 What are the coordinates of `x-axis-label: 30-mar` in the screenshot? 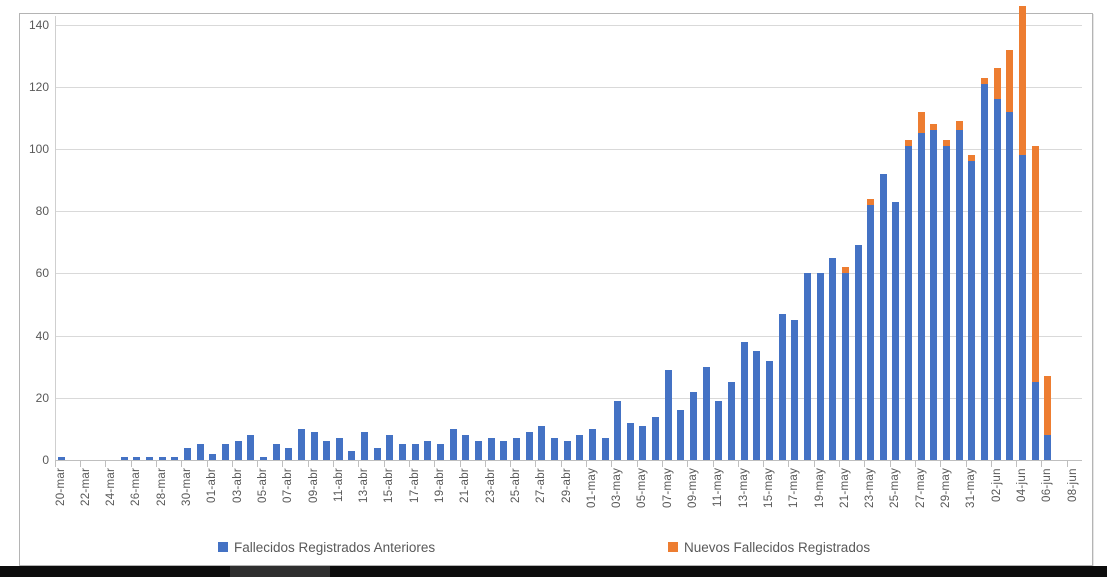 It's located at (187, 487).